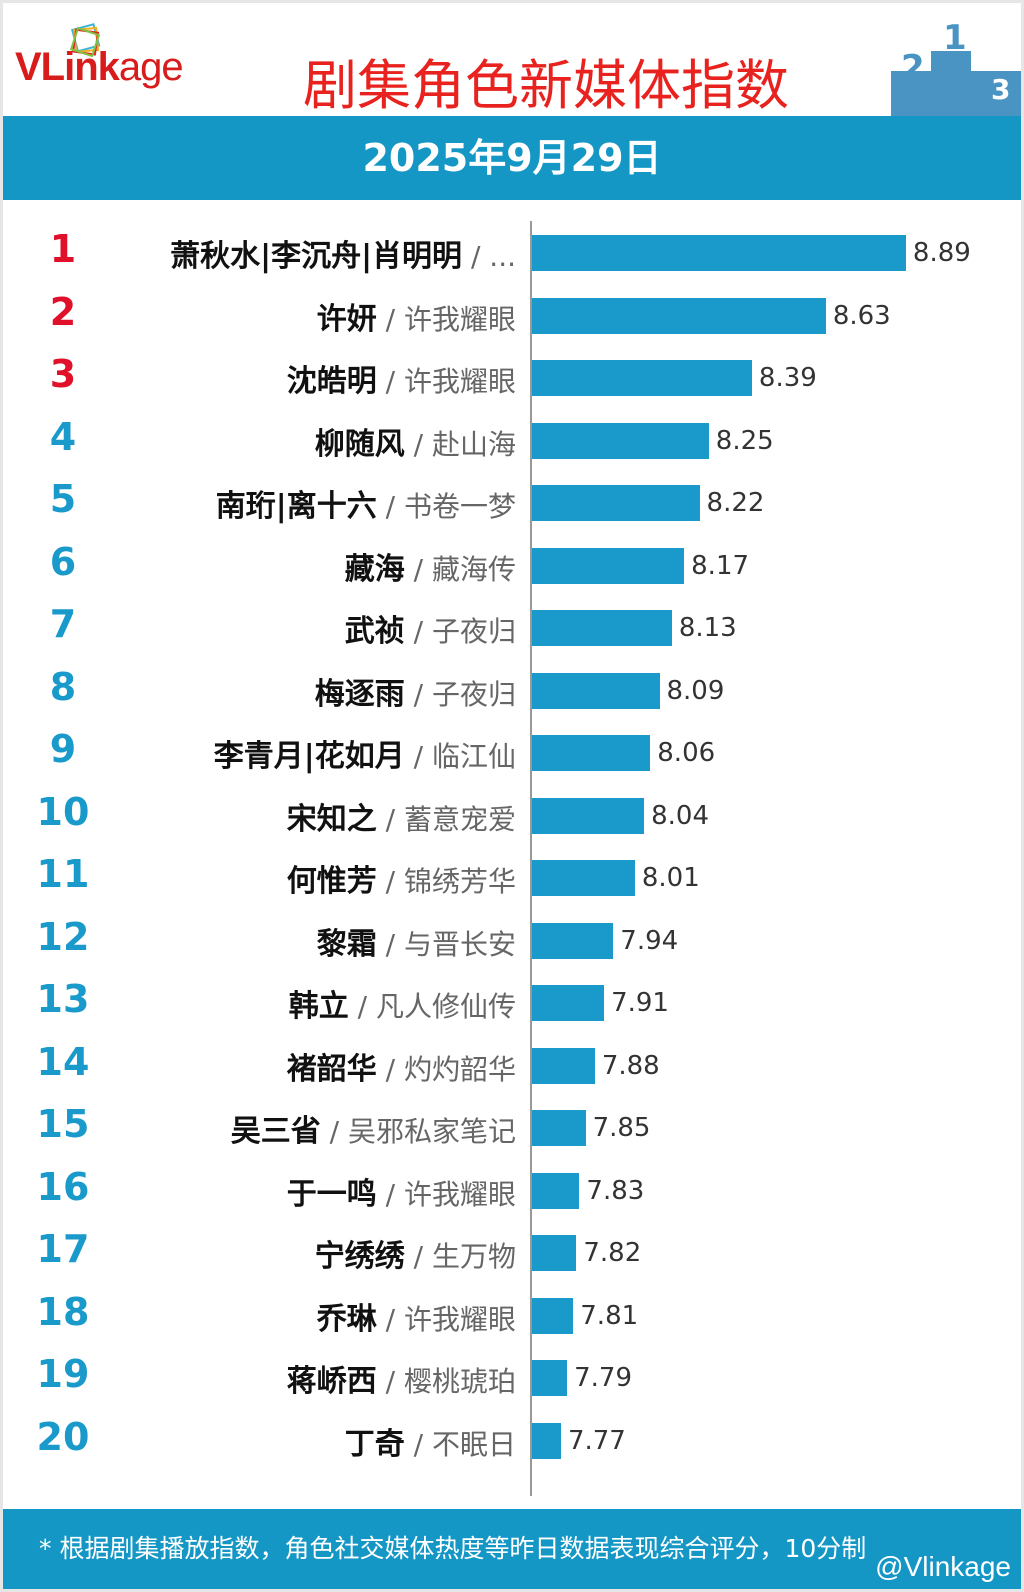 This screenshot has height=1592, width=1024. What do you see at coordinates (956, 69) in the screenshot?
I see `podium-icon: 2 1 3` at bounding box center [956, 69].